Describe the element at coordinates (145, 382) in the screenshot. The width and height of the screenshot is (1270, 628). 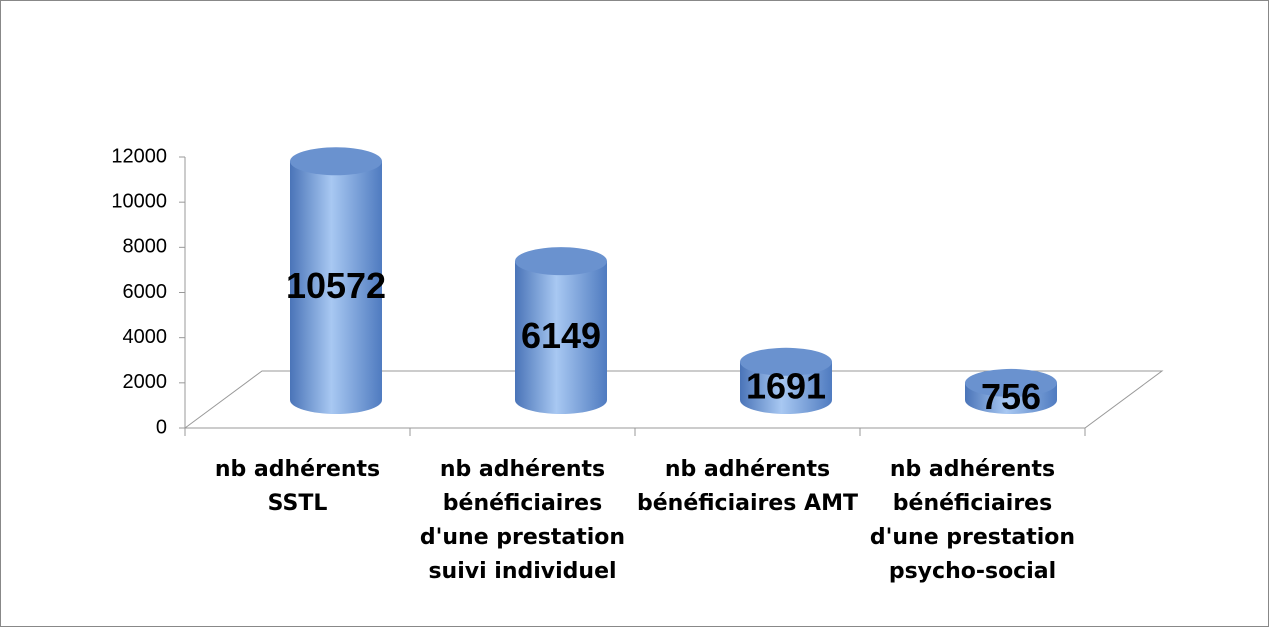
I see `y-tick-label: 2000` at that location.